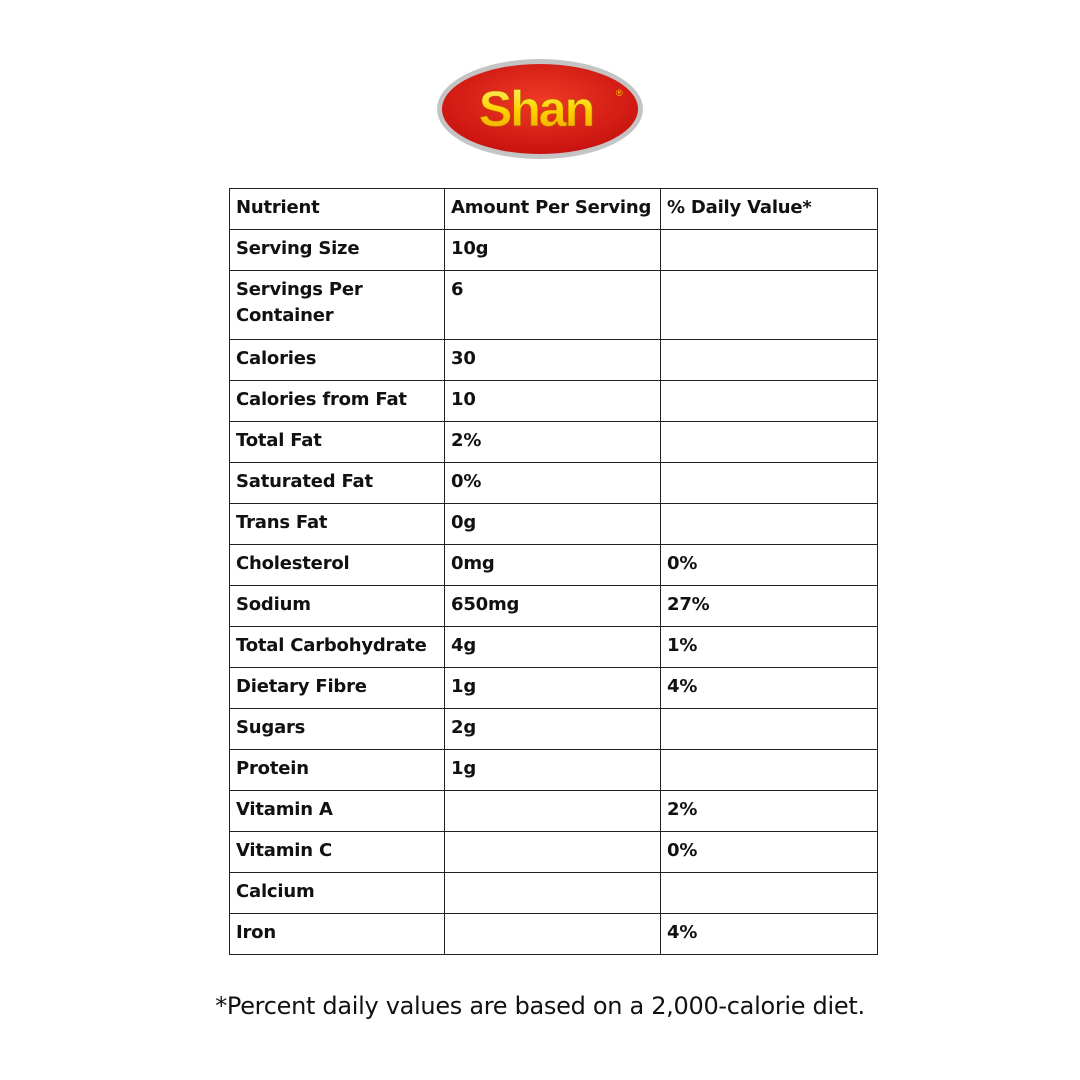 This screenshot has height=1080, width=1080. I want to click on amount-cell: 10g, so click(552, 250).